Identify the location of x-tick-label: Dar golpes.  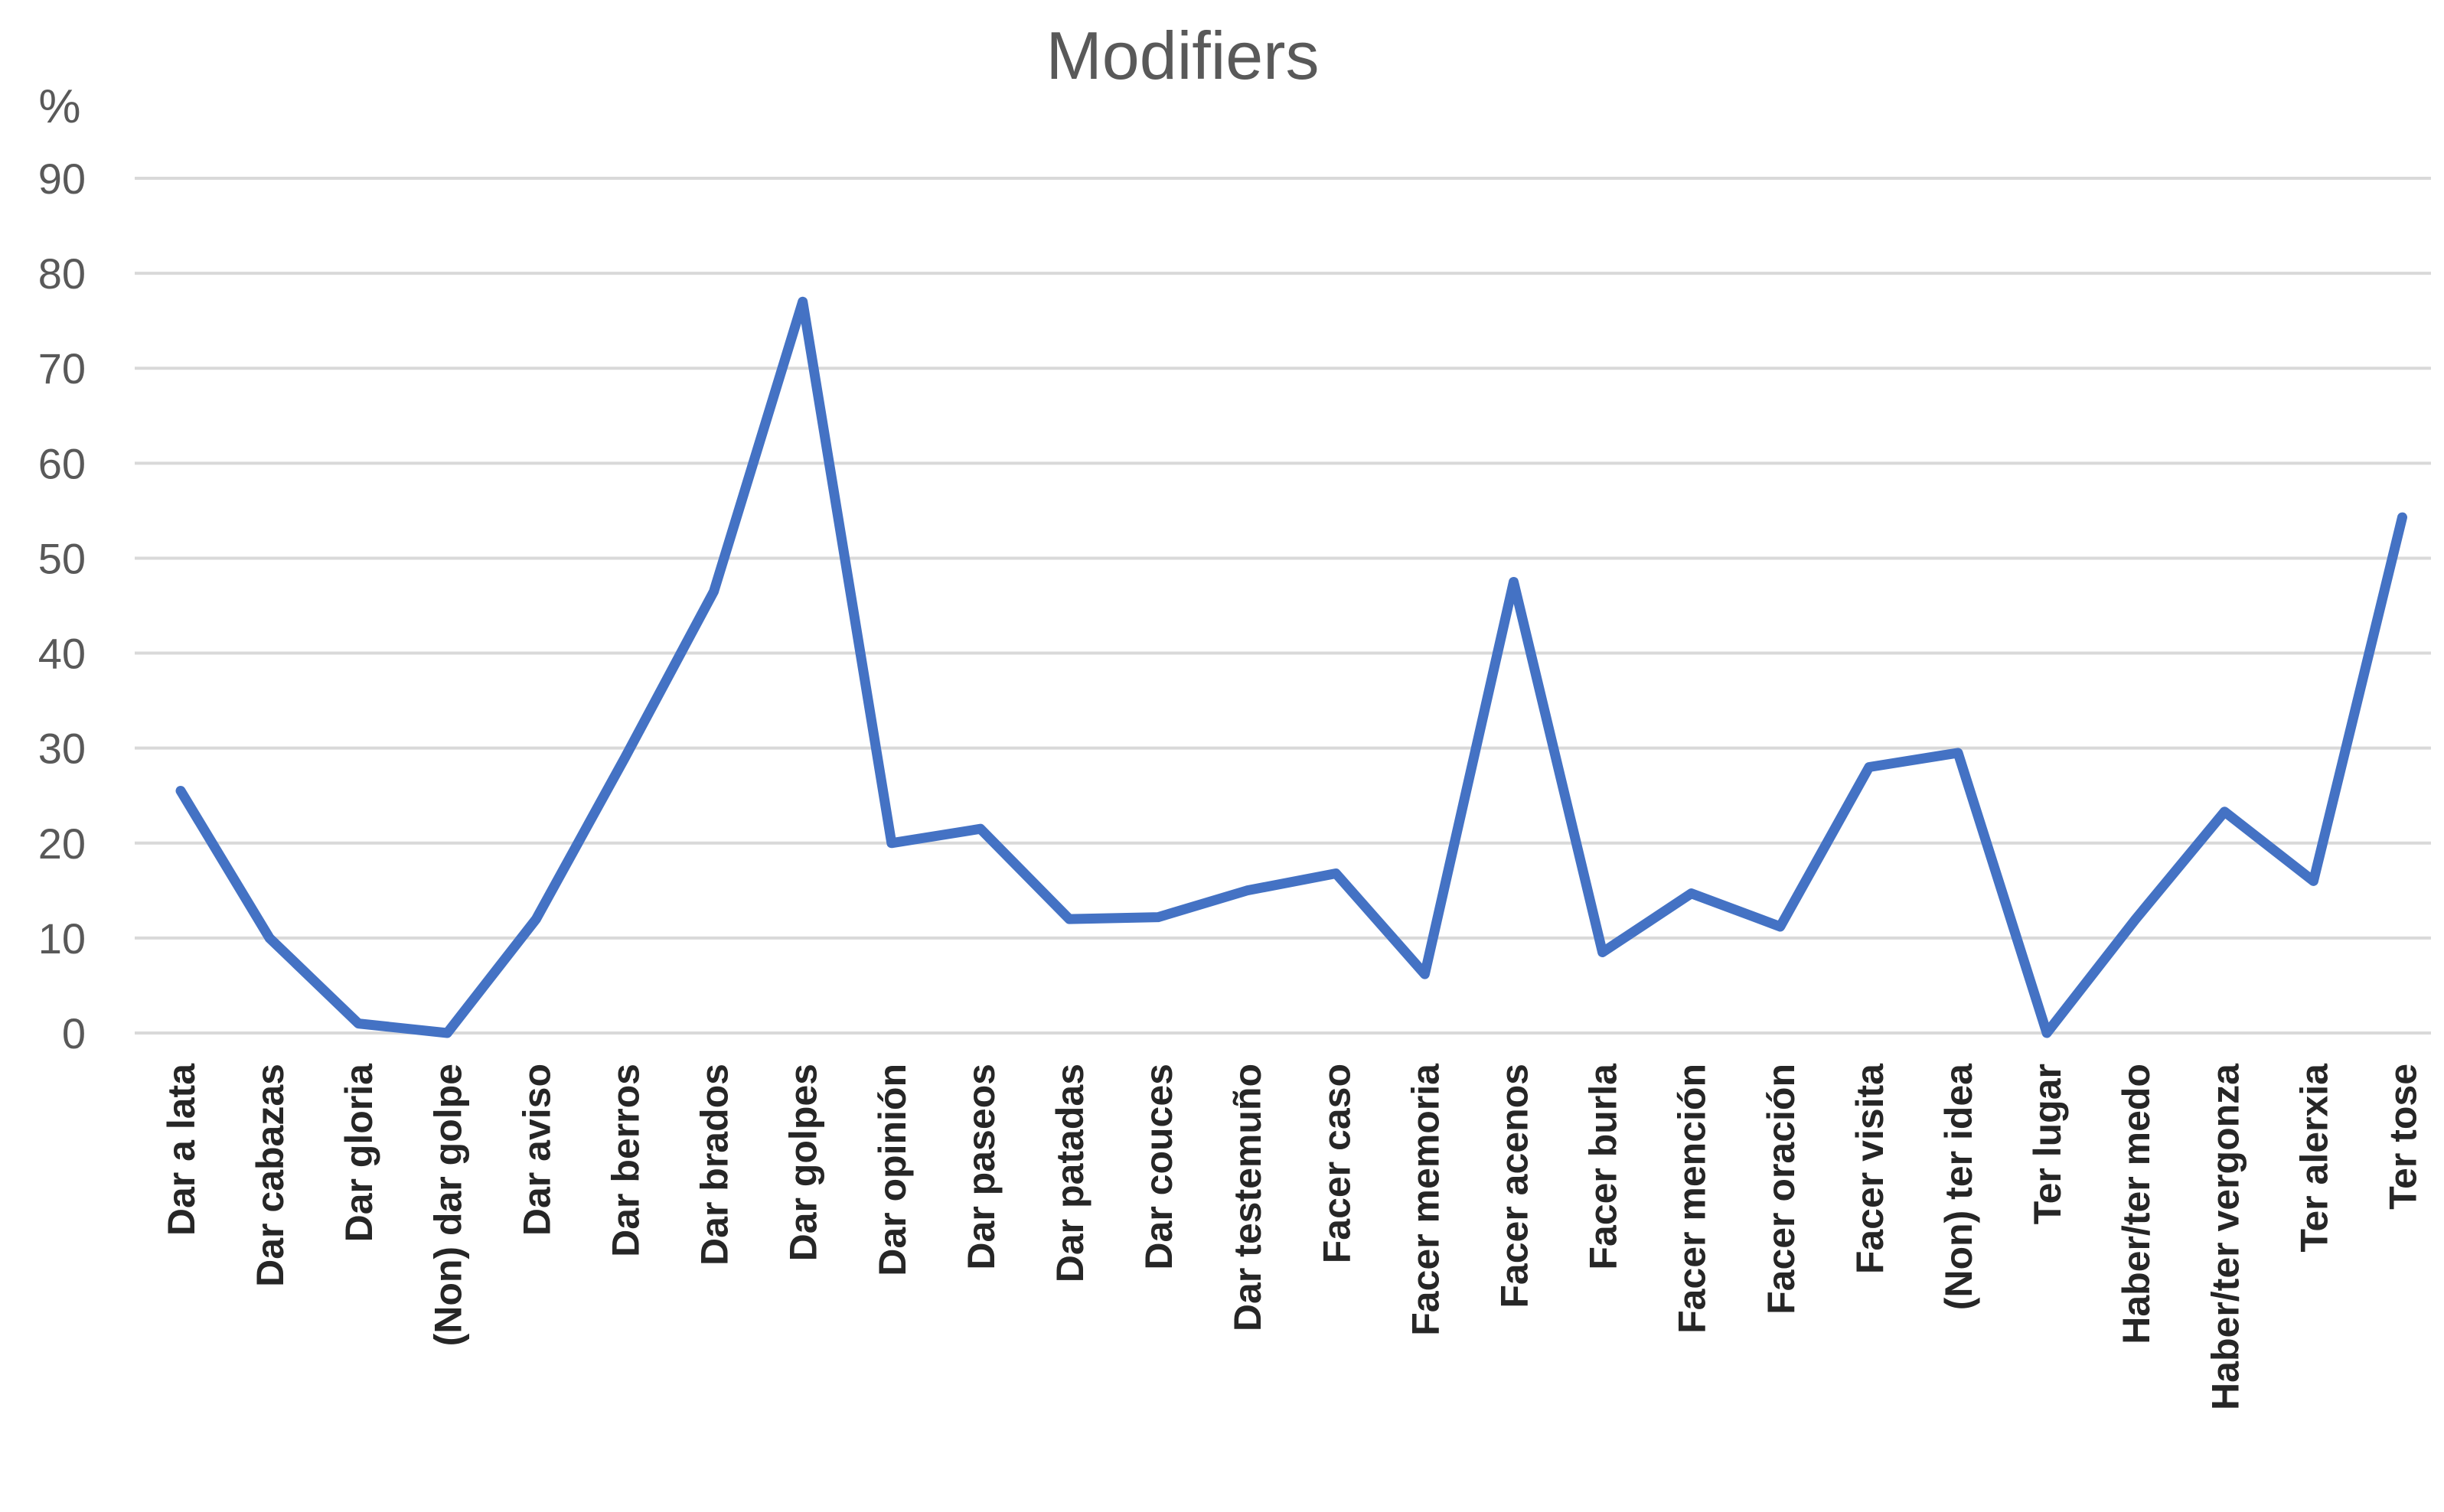
(803, 1162).